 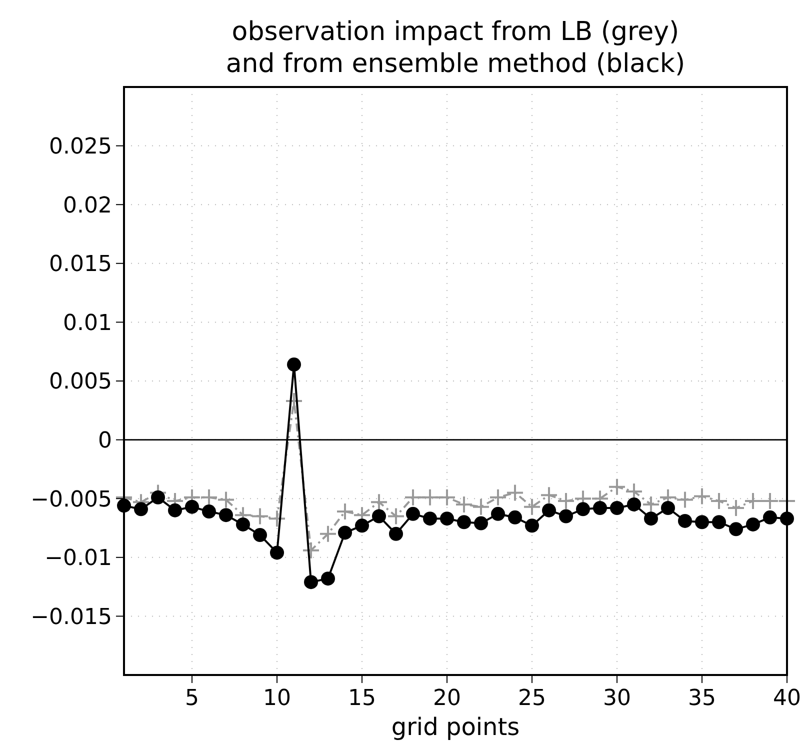 I want to click on y-tick-label: −0.01, so click(x=78, y=559).